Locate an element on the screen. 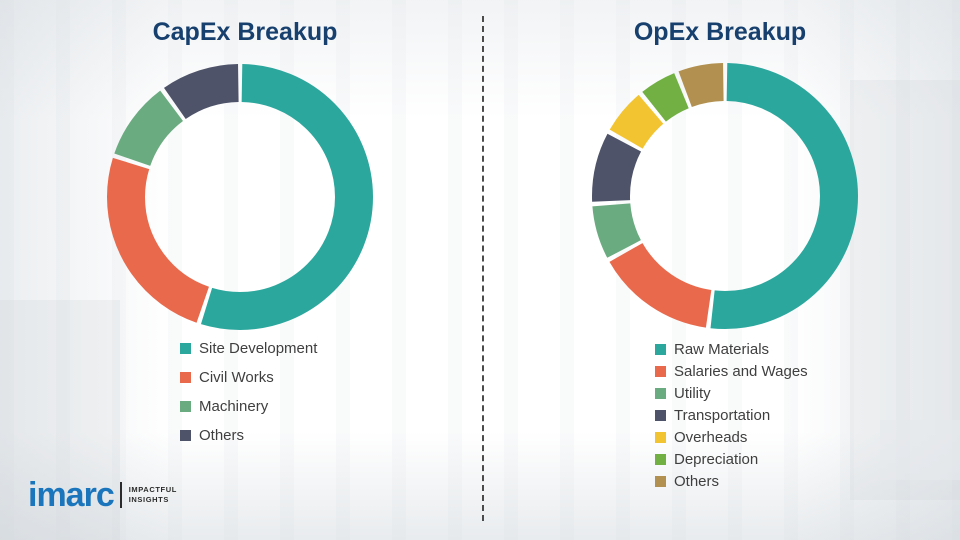 The height and width of the screenshot is (540, 960). legend-label: Raw Materials is located at coordinates (722, 349).